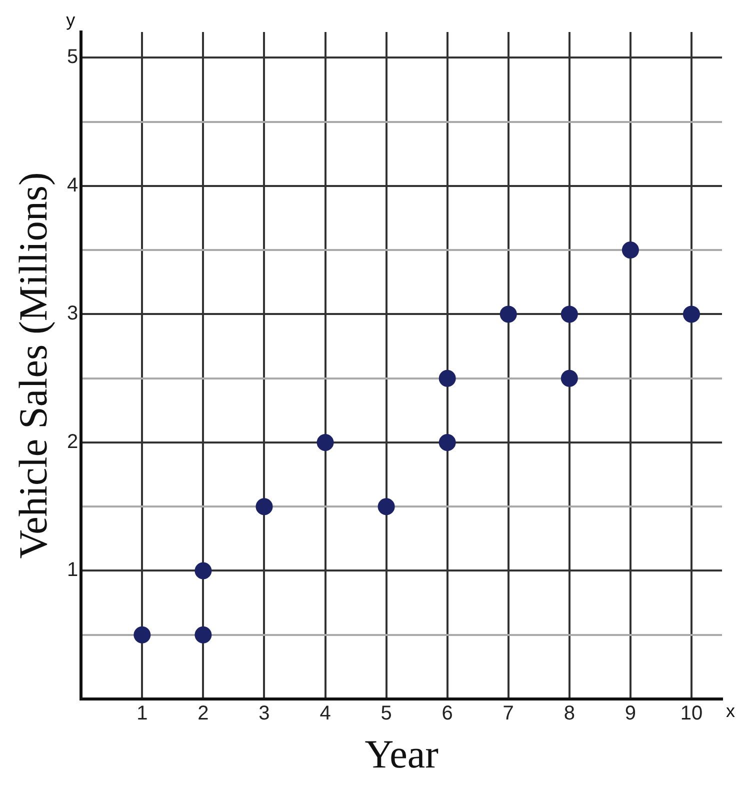 Image resolution: width=754 pixels, height=793 pixels. I want to click on x-tick-label: 4, so click(325, 713).